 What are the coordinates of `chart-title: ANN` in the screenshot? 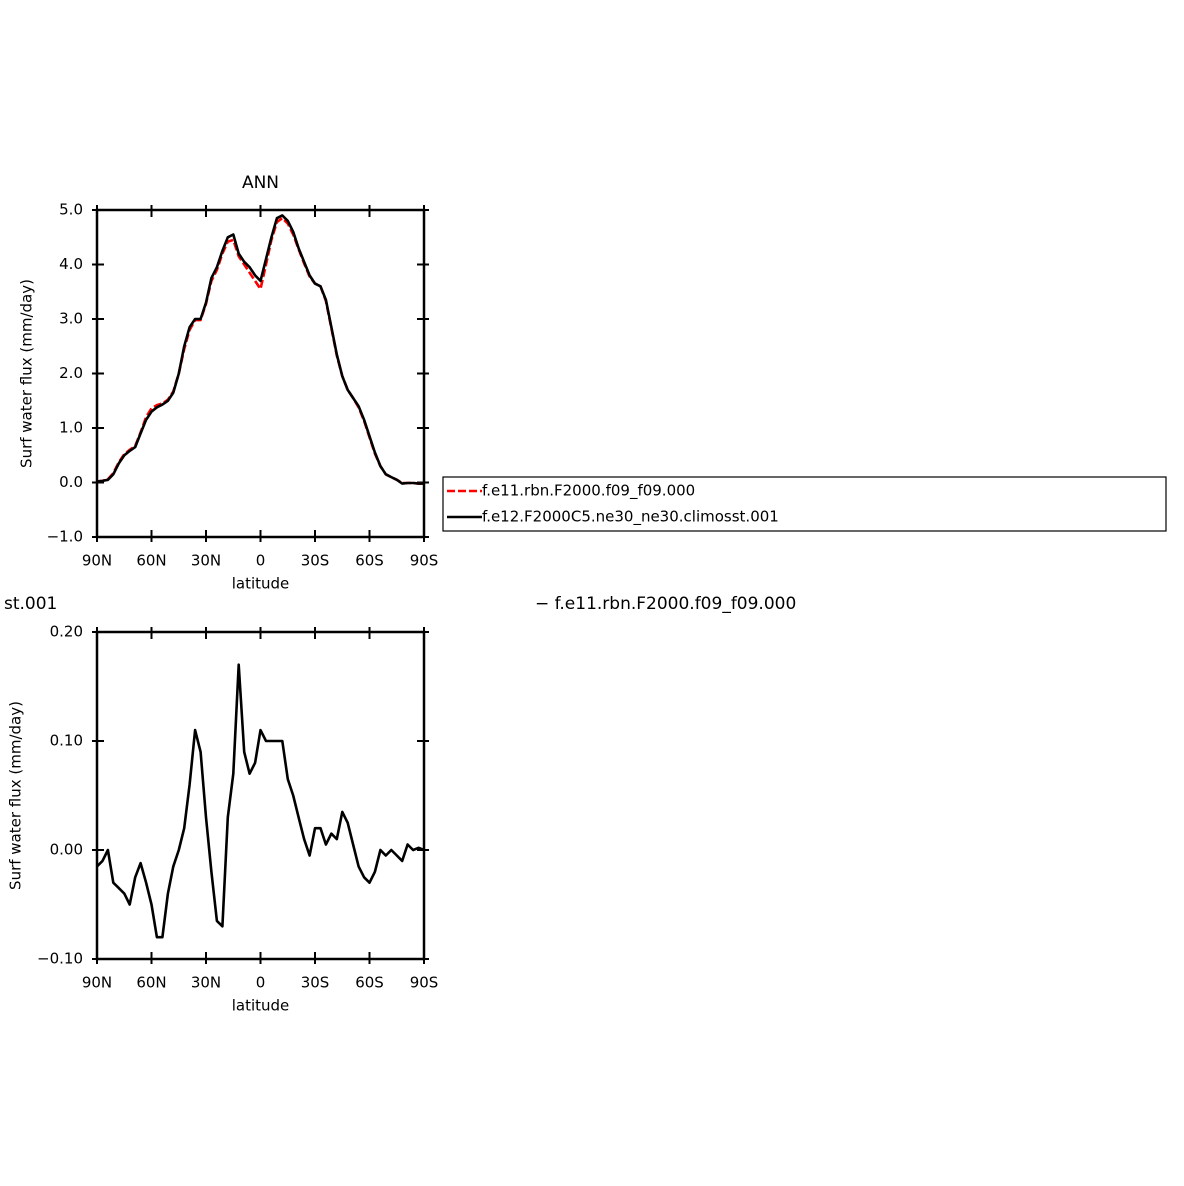 It's located at (260, 183).